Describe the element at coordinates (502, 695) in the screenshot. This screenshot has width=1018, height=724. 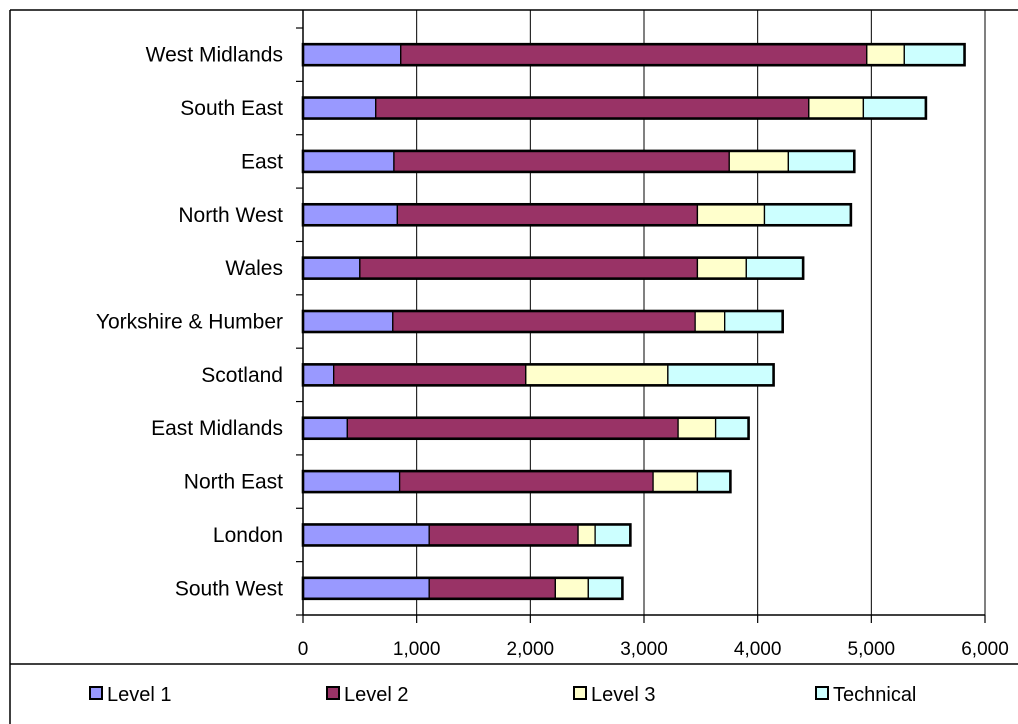
I see `legend: Level 1 Level 2 Level 3 Technical` at that location.